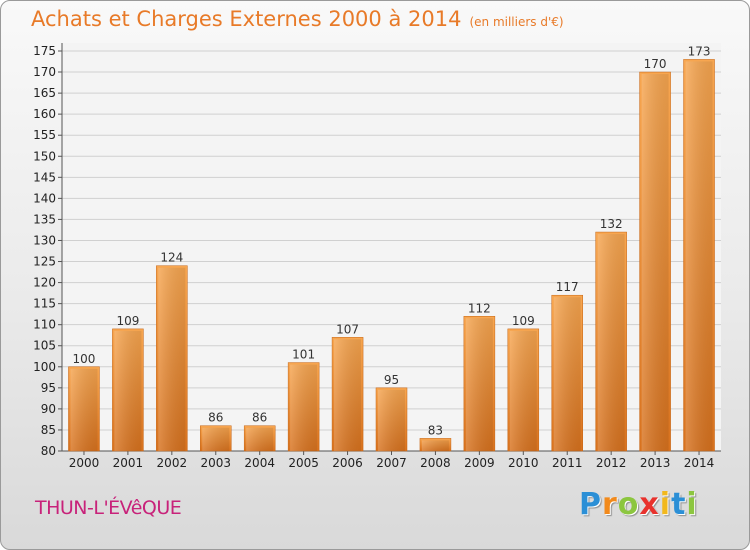 The width and height of the screenshot is (750, 550). I want to click on y-tick-label: 105, so click(44, 346).